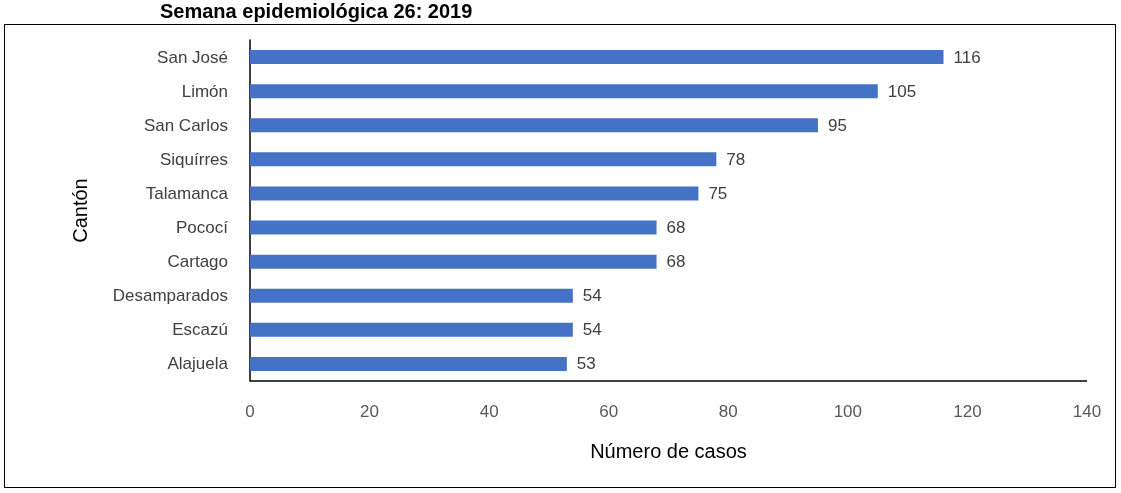  Describe the element at coordinates (192, 57) in the screenshot. I see `y-tick-label: San José` at that location.